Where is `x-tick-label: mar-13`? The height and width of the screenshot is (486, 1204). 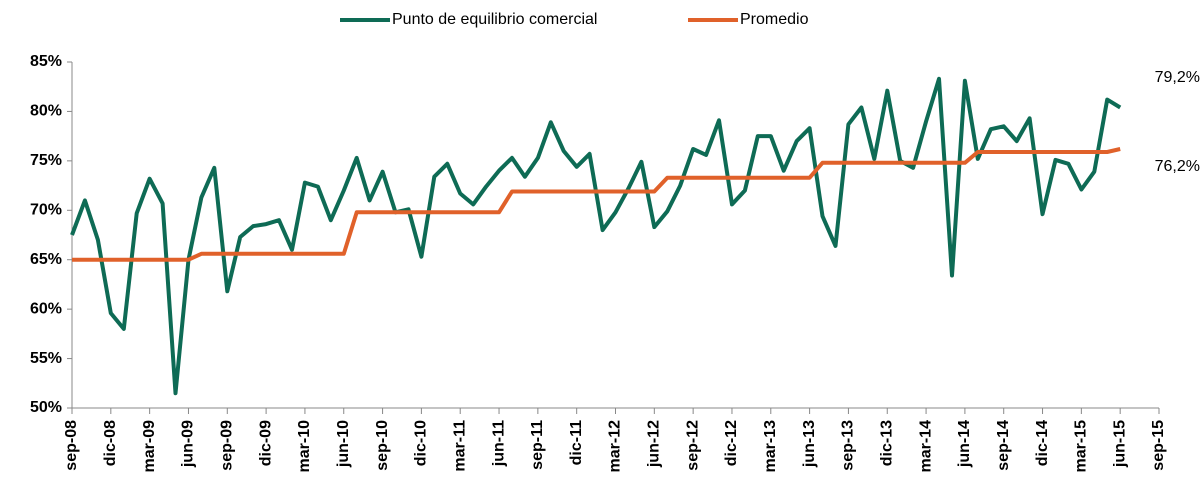 x-tick-label: mar-13 is located at coordinates (770, 446).